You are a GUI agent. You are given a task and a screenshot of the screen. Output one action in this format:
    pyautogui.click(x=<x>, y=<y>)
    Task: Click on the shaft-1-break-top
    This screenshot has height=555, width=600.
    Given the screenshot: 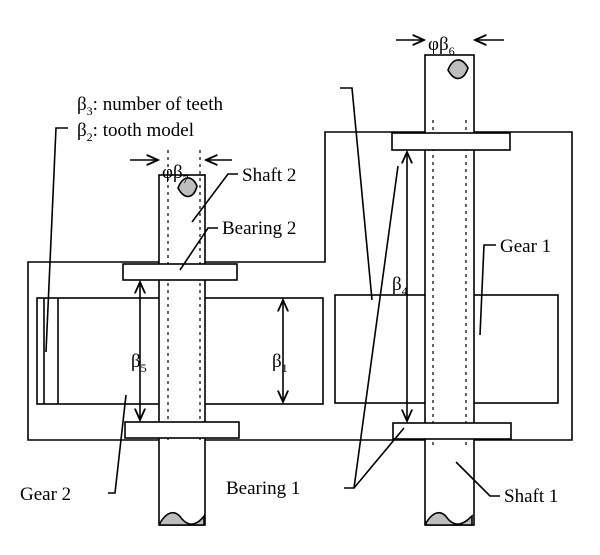 What is the action you would take?
    pyautogui.click(x=458, y=69)
    